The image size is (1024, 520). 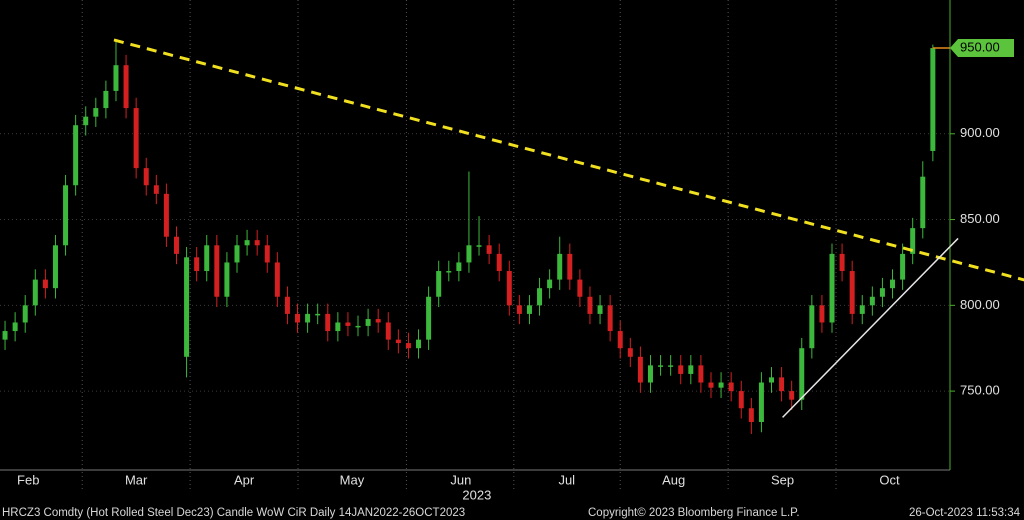 I want to click on last-price-box, so click(x=982, y=48).